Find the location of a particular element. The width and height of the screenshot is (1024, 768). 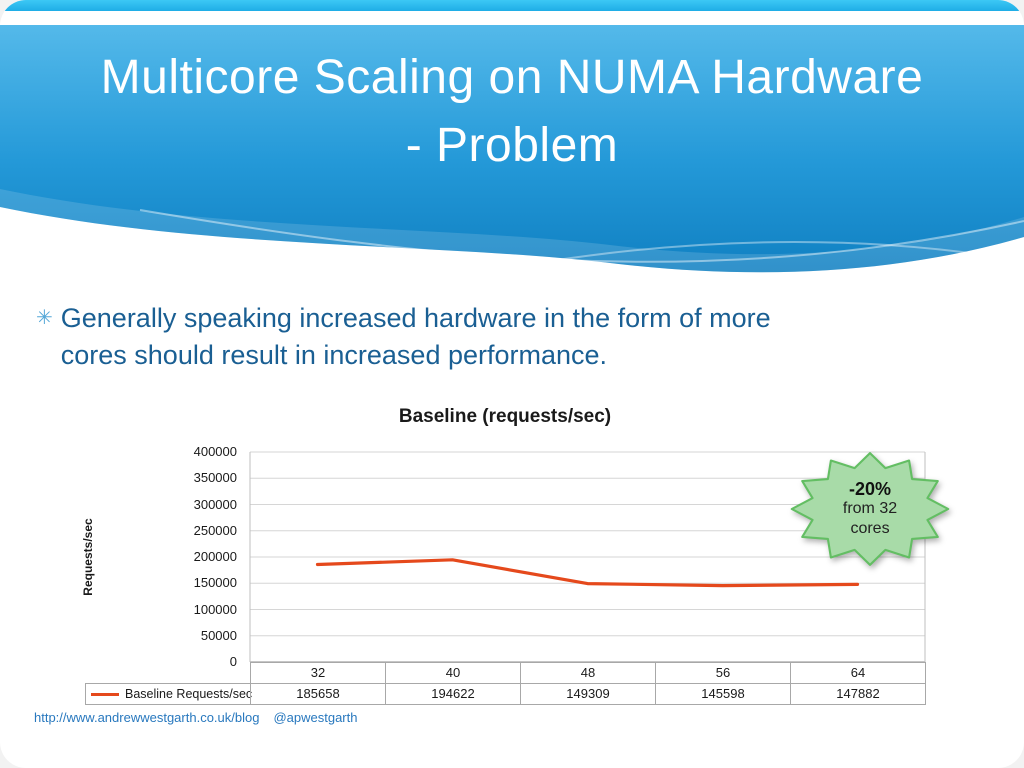

title-line-2: - Problem is located at coordinates (512, 145).